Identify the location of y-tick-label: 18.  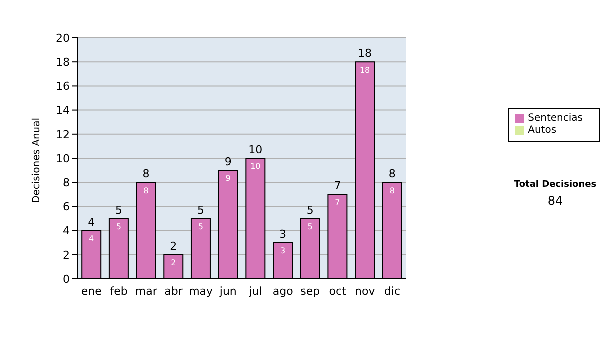
(63, 63).